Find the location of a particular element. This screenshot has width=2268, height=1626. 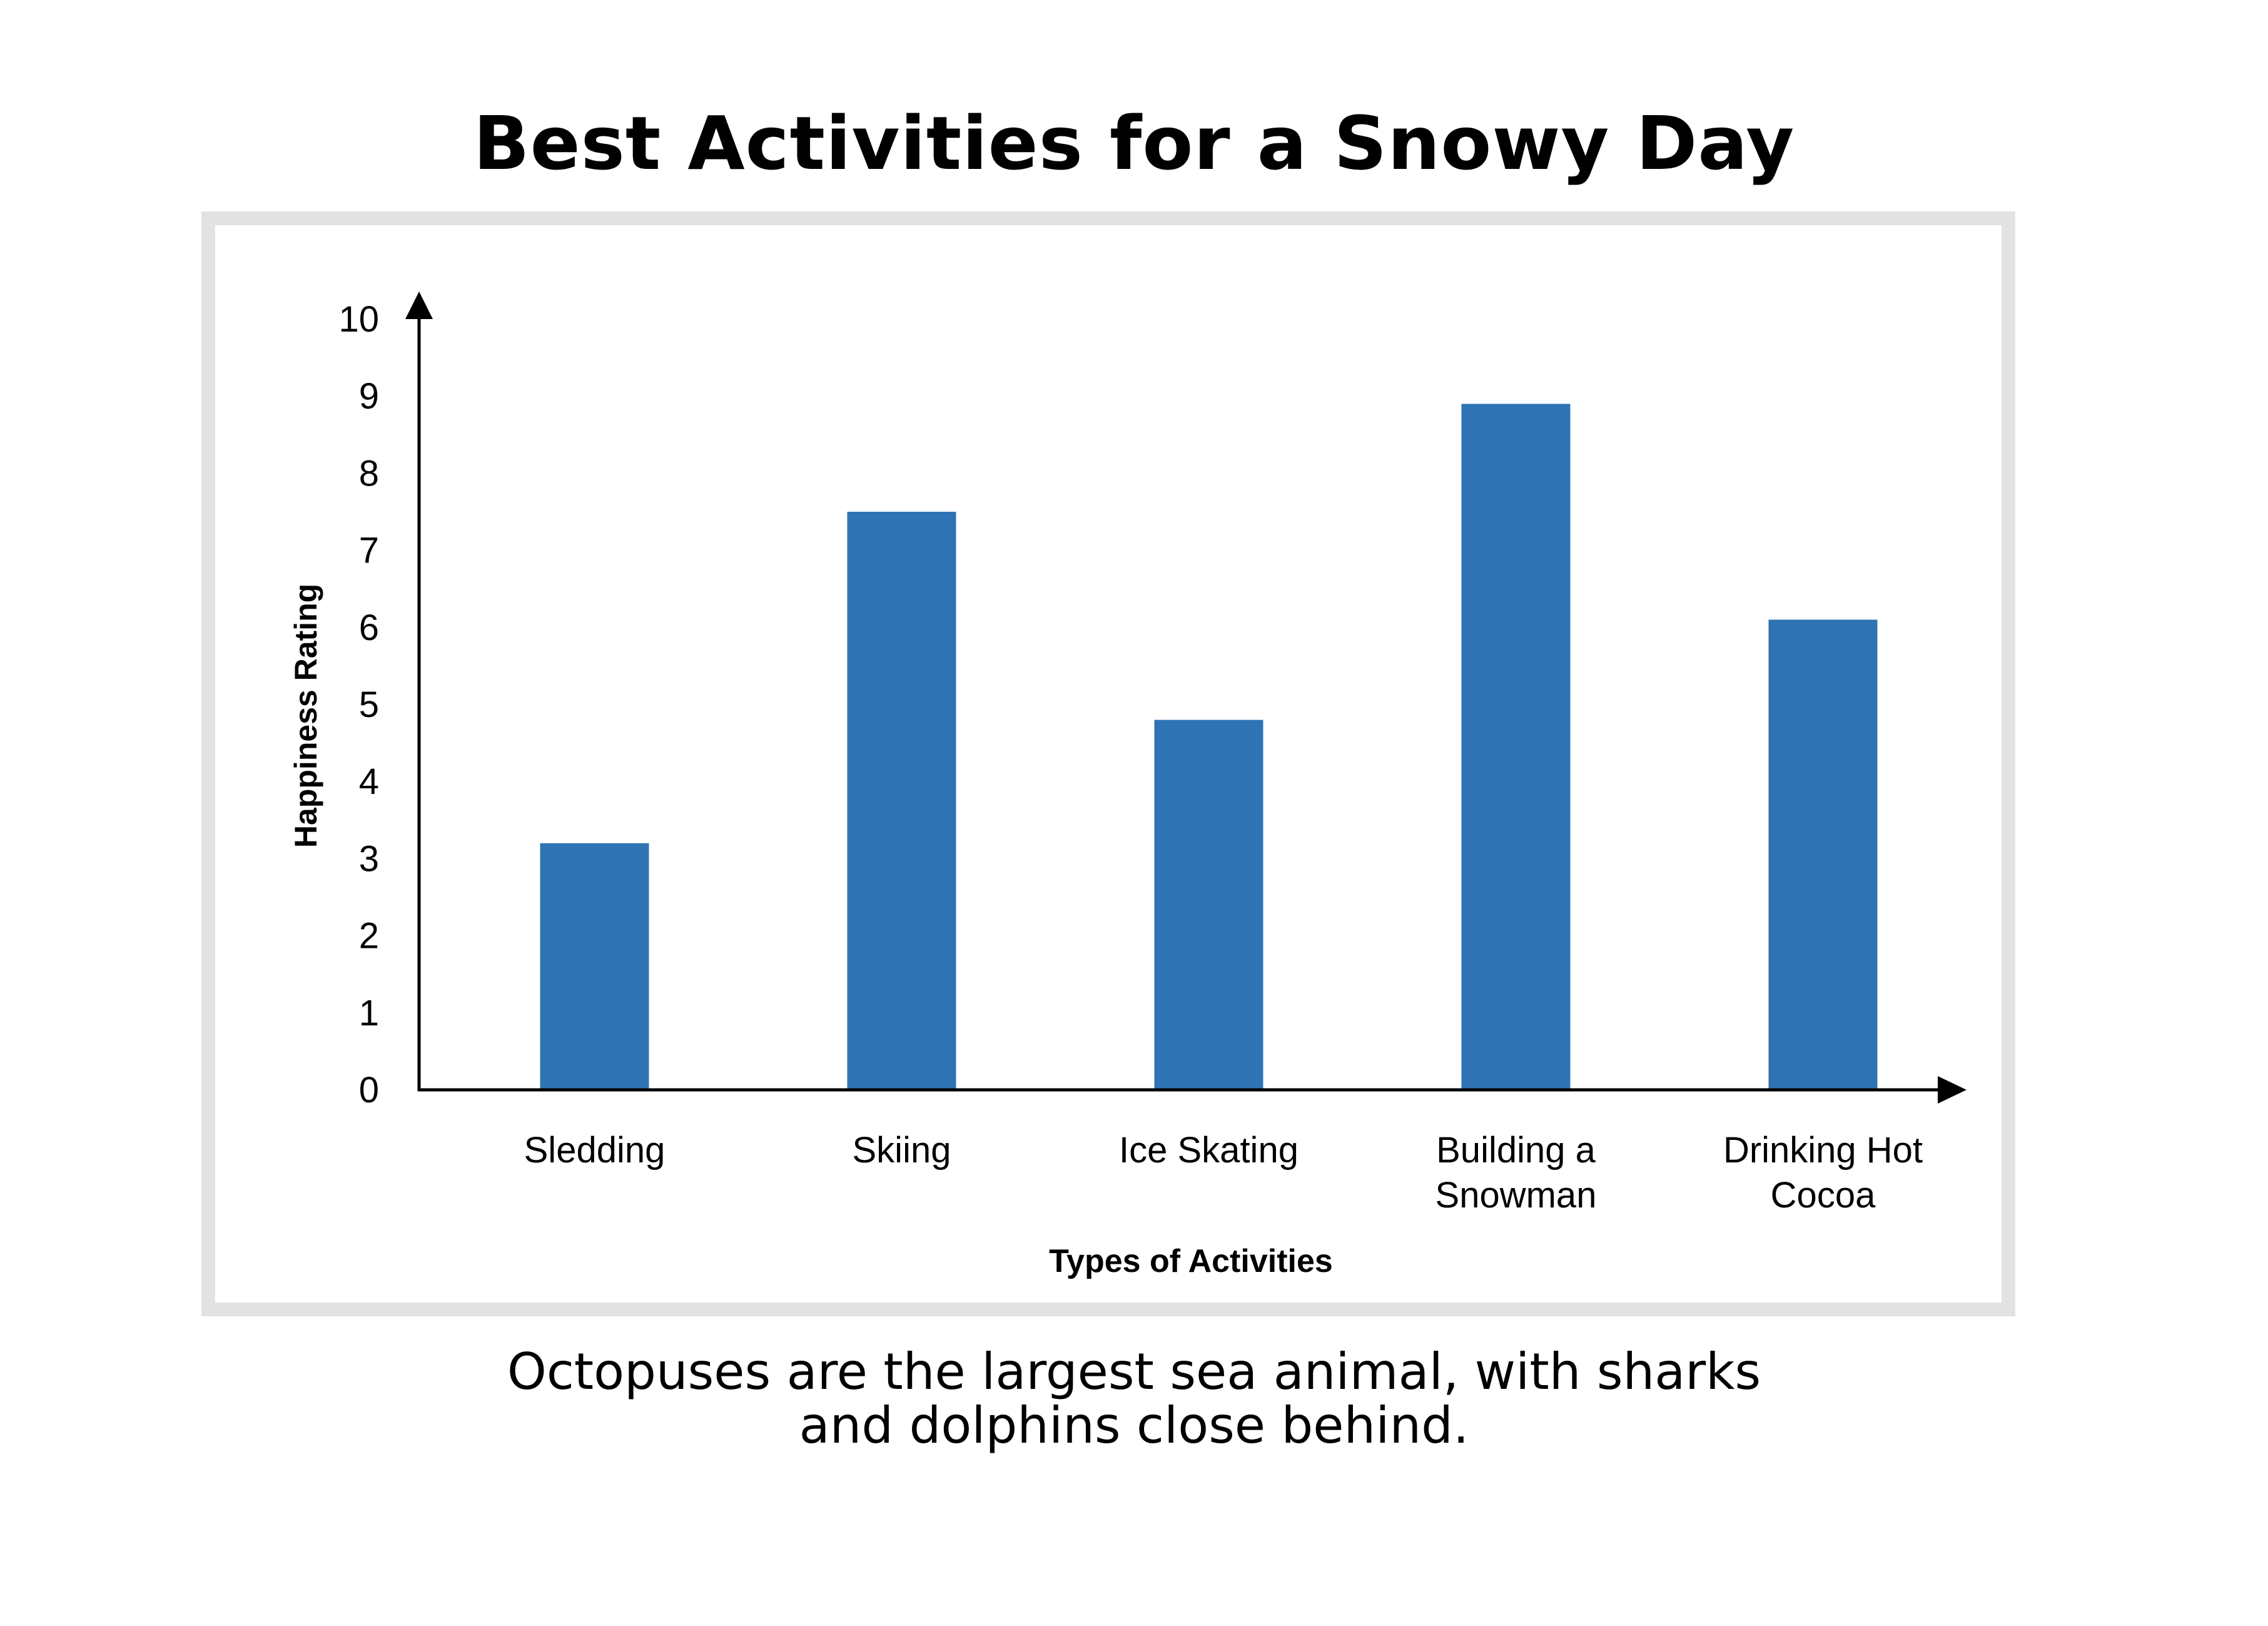

y-tick-label: 6 is located at coordinates (369, 627).